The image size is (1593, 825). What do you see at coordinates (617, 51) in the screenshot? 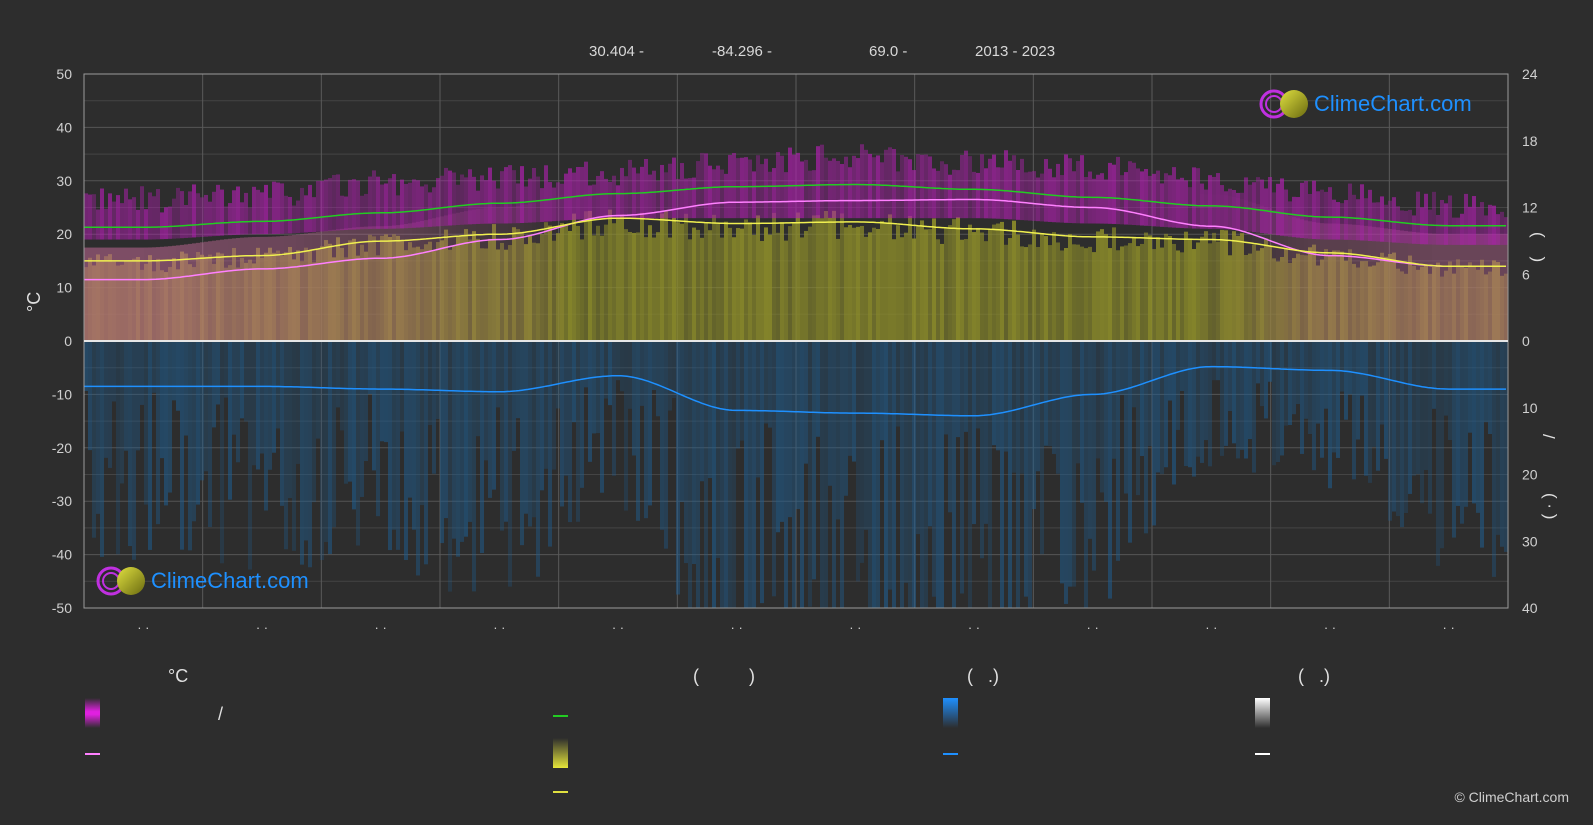
I see `latitude-value: 30.404 -` at bounding box center [617, 51].